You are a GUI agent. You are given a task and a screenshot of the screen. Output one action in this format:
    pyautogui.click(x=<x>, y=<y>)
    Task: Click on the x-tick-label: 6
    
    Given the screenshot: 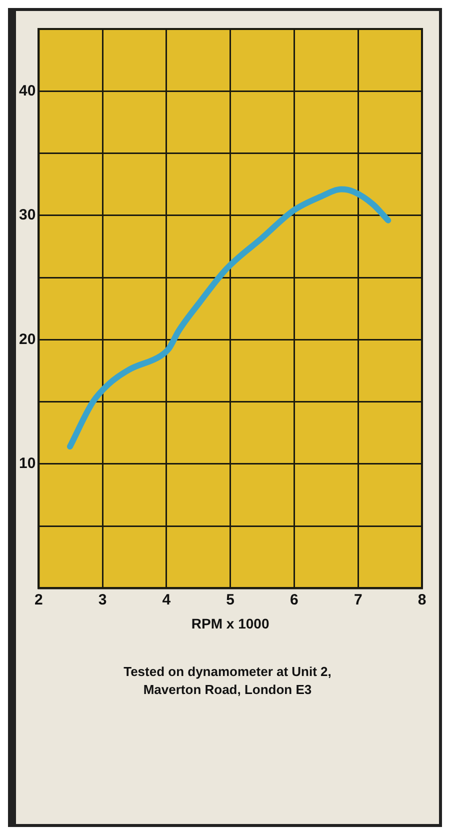 What is the action you would take?
    pyautogui.click(x=294, y=599)
    